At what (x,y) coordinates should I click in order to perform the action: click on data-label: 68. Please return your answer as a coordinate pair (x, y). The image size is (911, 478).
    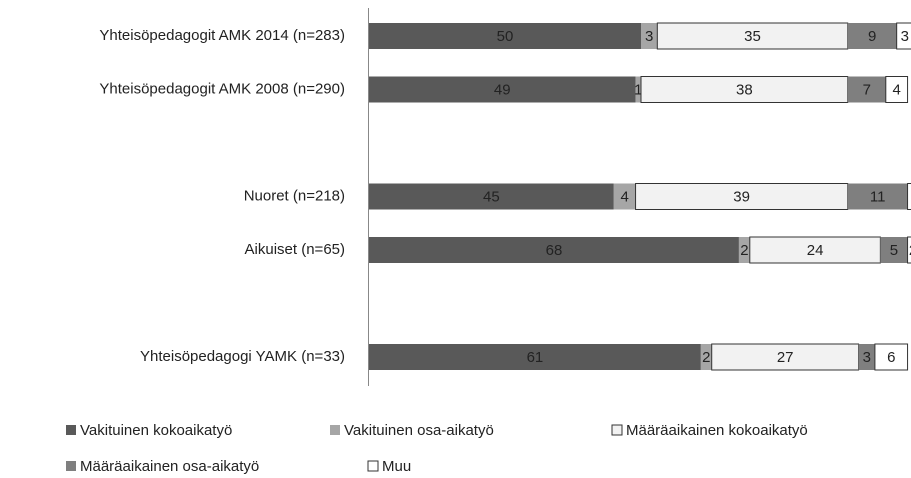
    Looking at the image, I should click on (554, 250).